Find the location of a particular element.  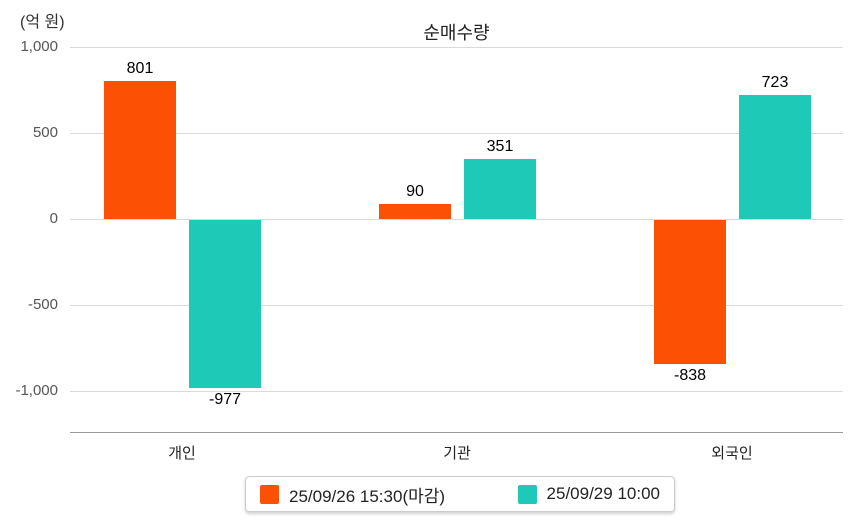

bar-value-label-series0-기관: 90 is located at coordinates (415, 191).